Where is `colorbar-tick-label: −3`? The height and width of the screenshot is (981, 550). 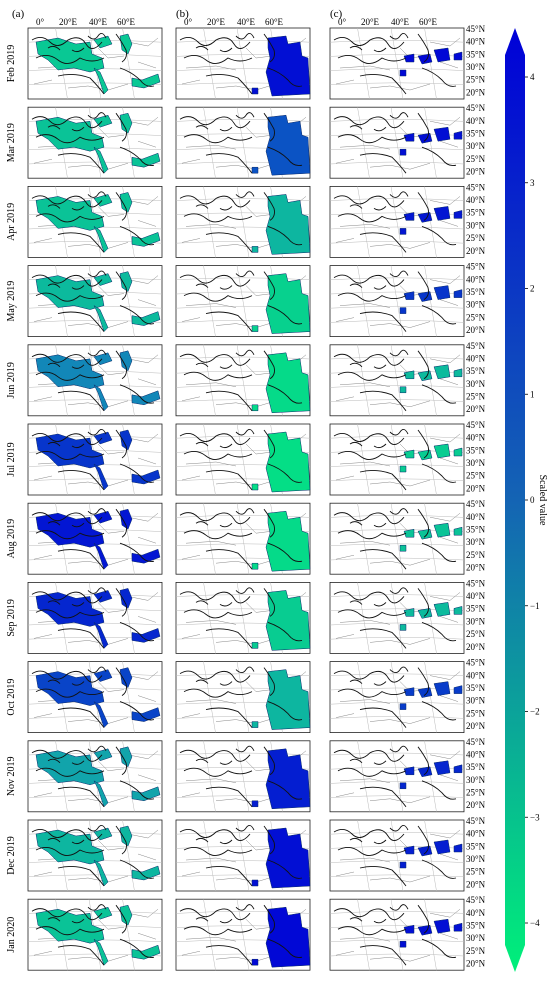
colorbar-tick-label: −3 is located at coordinates (535, 817).